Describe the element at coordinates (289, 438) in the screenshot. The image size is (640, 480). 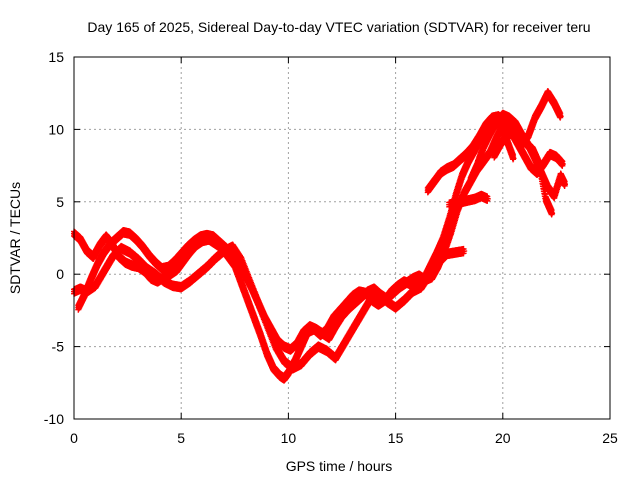
I see `x-tick-label: 10` at that location.